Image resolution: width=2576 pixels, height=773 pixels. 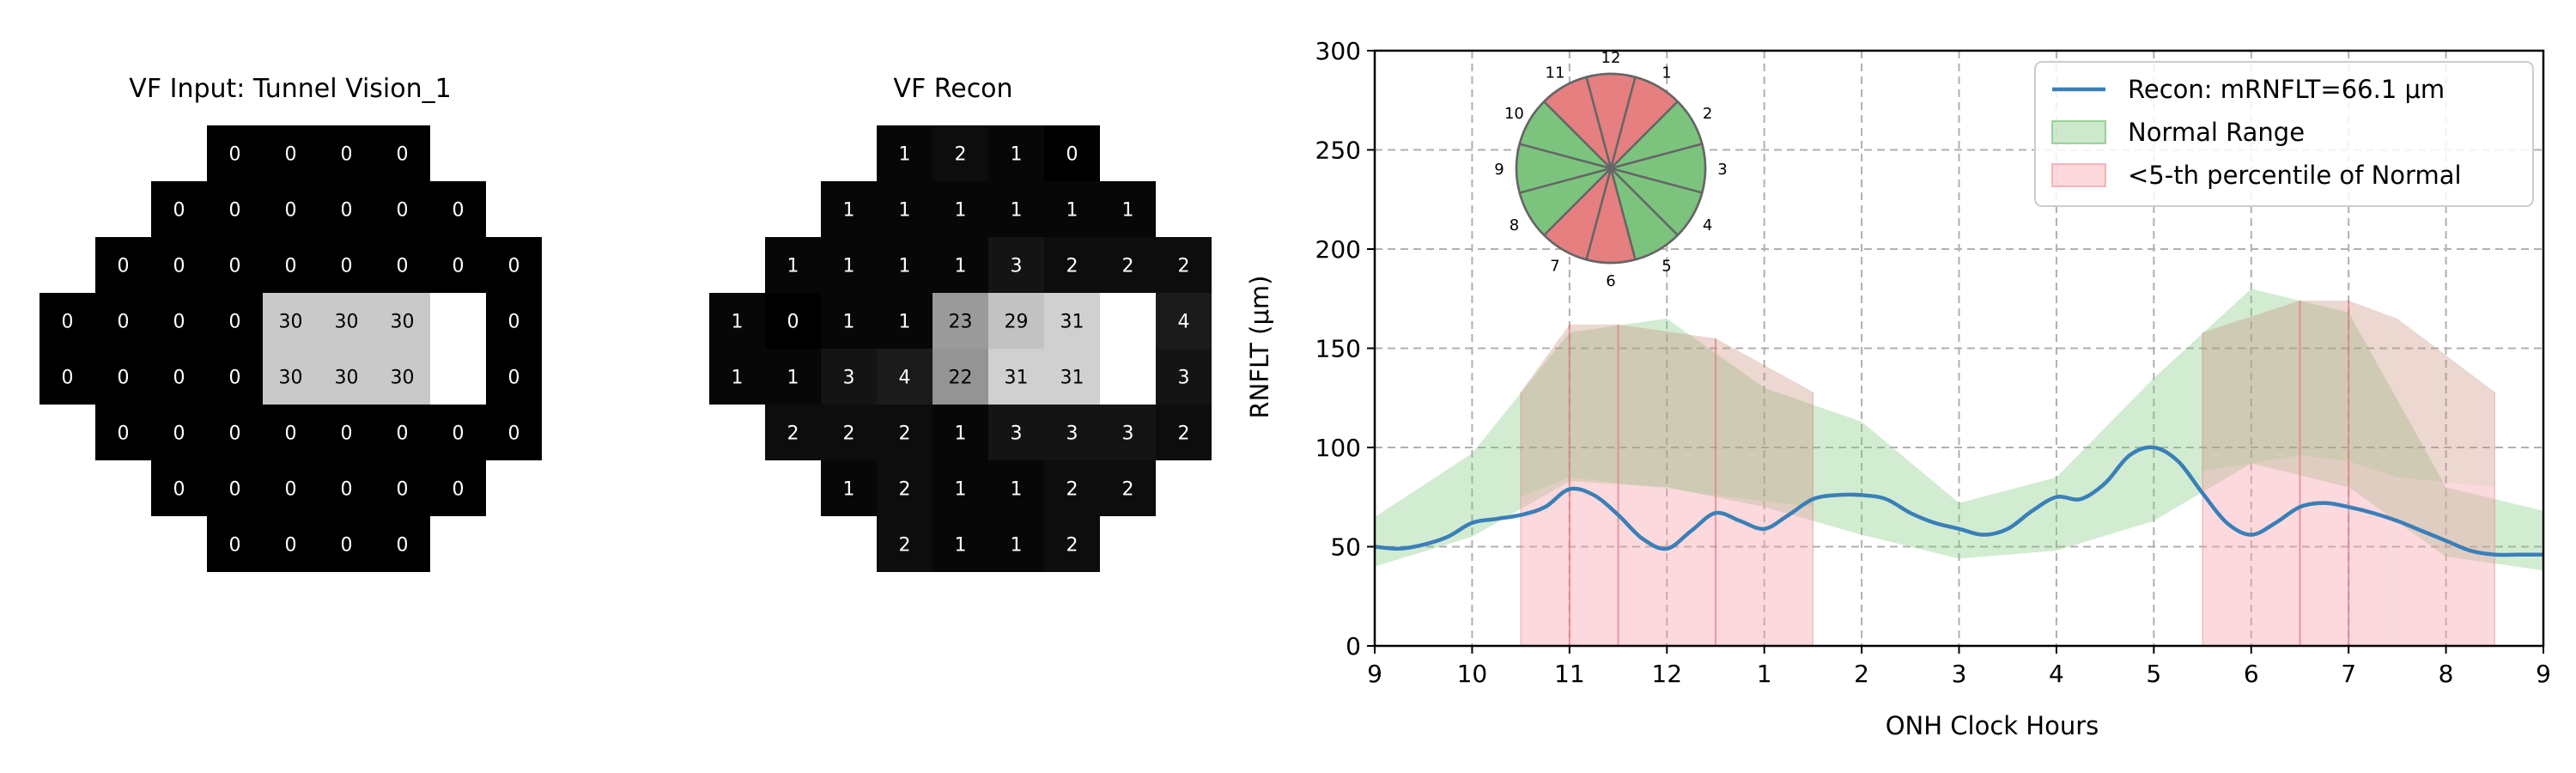 I want to click on vf-recon-cell-value: 0, so click(x=793, y=322).